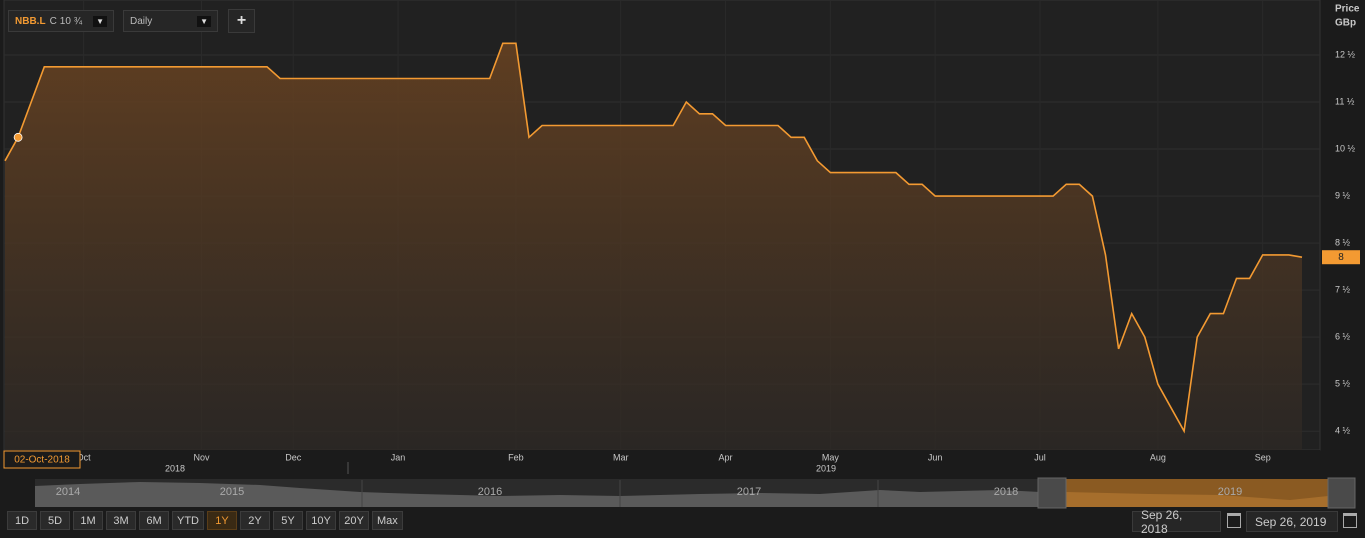 This screenshot has height=538, width=1365. What do you see at coordinates (1263, 457) in the screenshot?
I see `x-tick-label: Sep` at bounding box center [1263, 457].